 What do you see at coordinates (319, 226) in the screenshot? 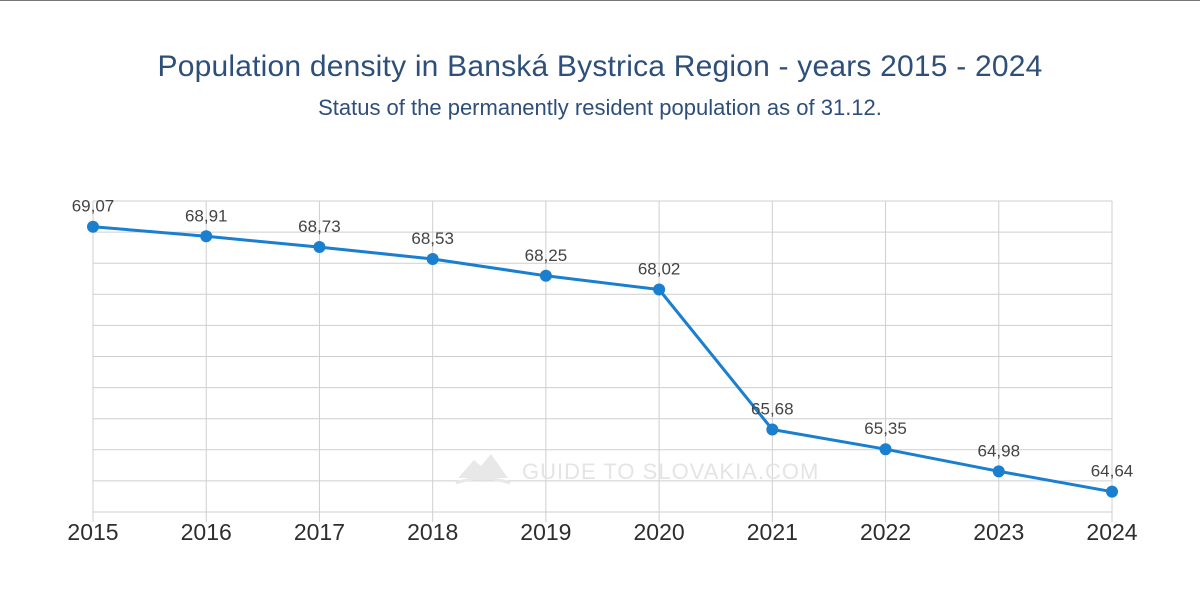
I see `data-label: 68,73` at bounding box center [319, 226].